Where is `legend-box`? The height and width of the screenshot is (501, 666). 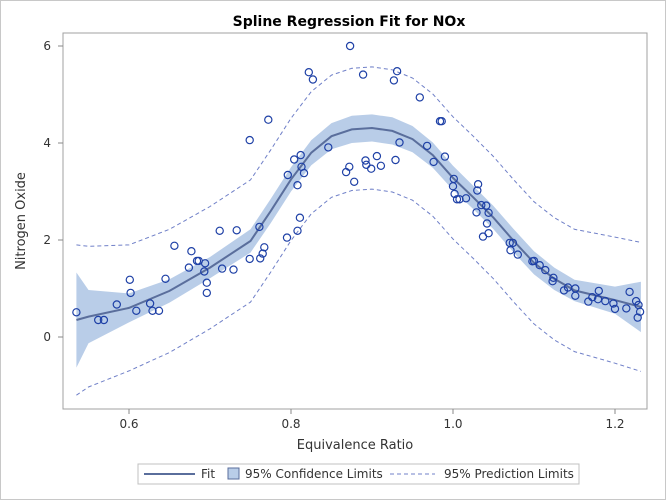 legend-box is located at coordinates (358, 474).